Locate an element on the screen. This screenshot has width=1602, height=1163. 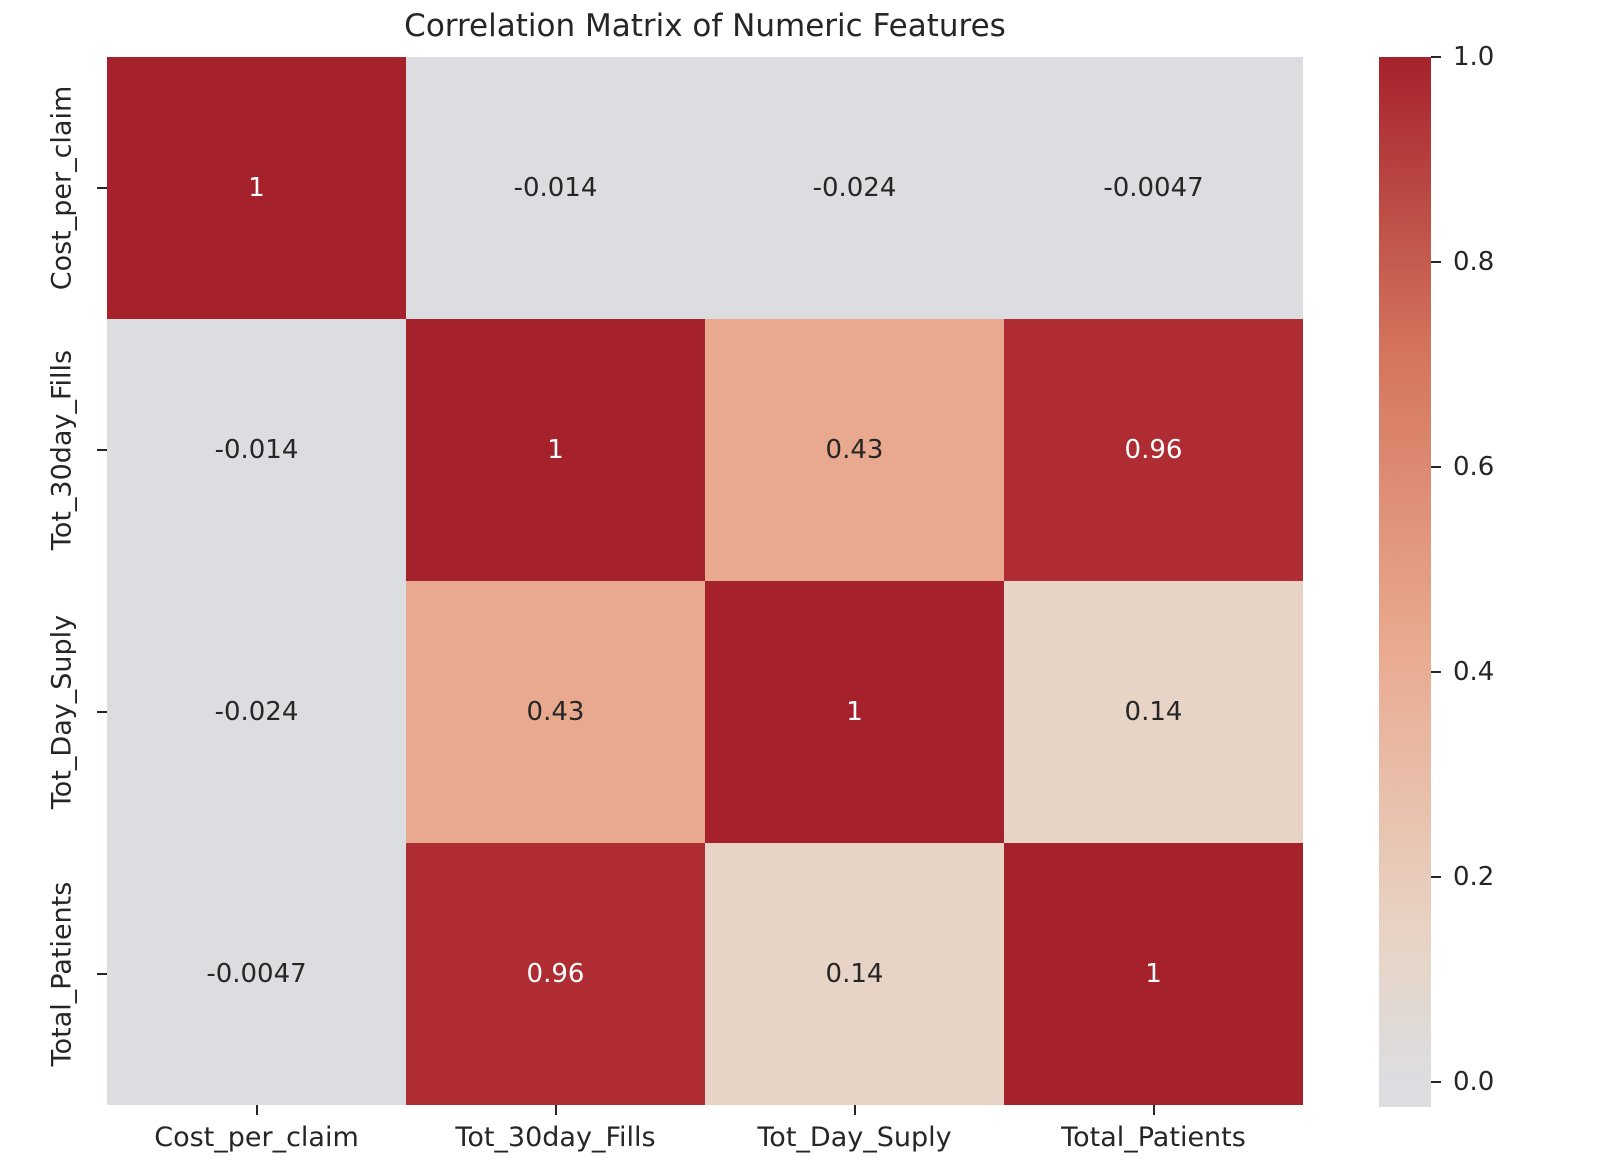
heatmap-cell-Total_Patients-Tot_30day_Fills: 0.96 is located at coordinates (555, 974).